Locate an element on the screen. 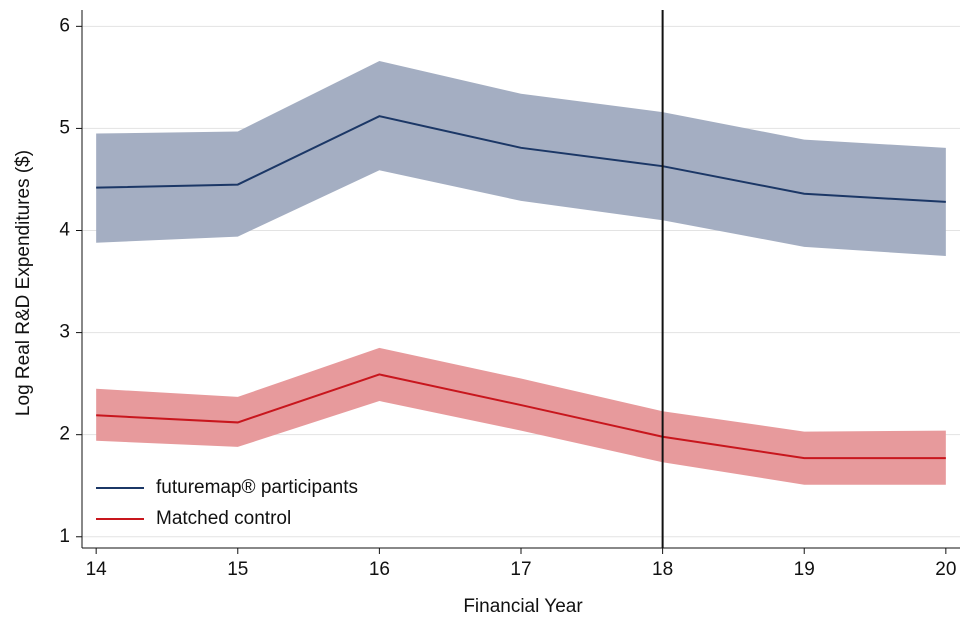  y-axis-label: Log Real R&D Expenditures ($) is located at coordinates (23, 283).